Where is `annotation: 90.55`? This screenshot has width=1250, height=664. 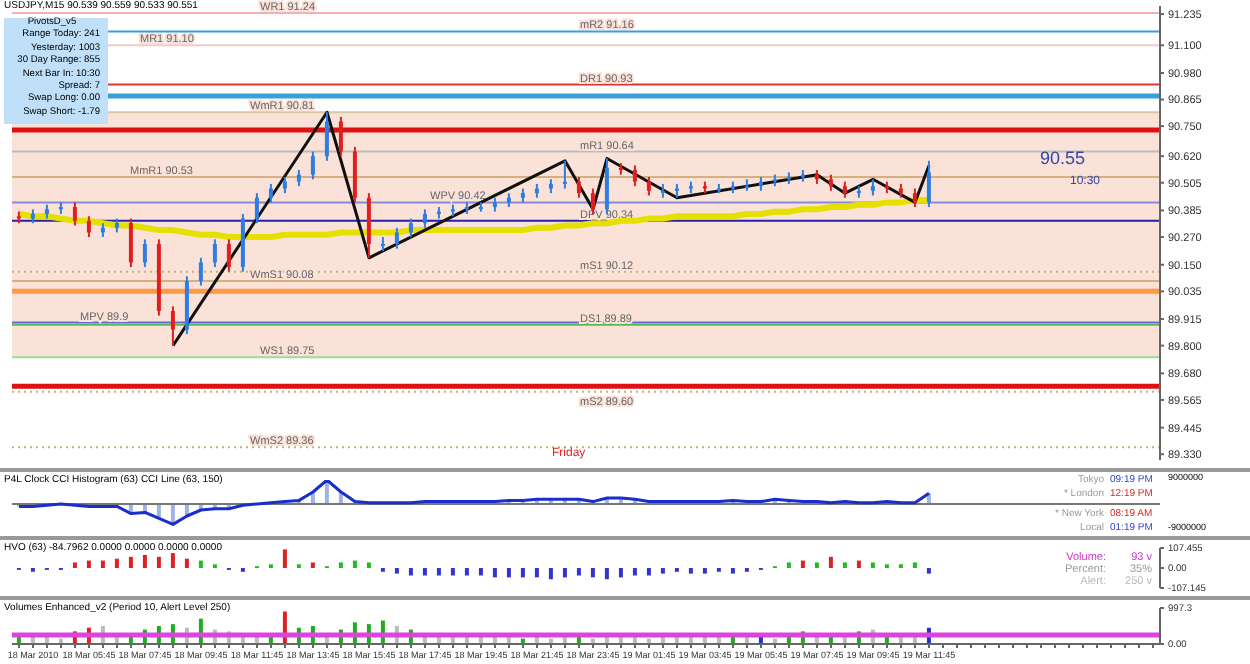 annotation: 90.55 is located at coordinates (1063, 158).